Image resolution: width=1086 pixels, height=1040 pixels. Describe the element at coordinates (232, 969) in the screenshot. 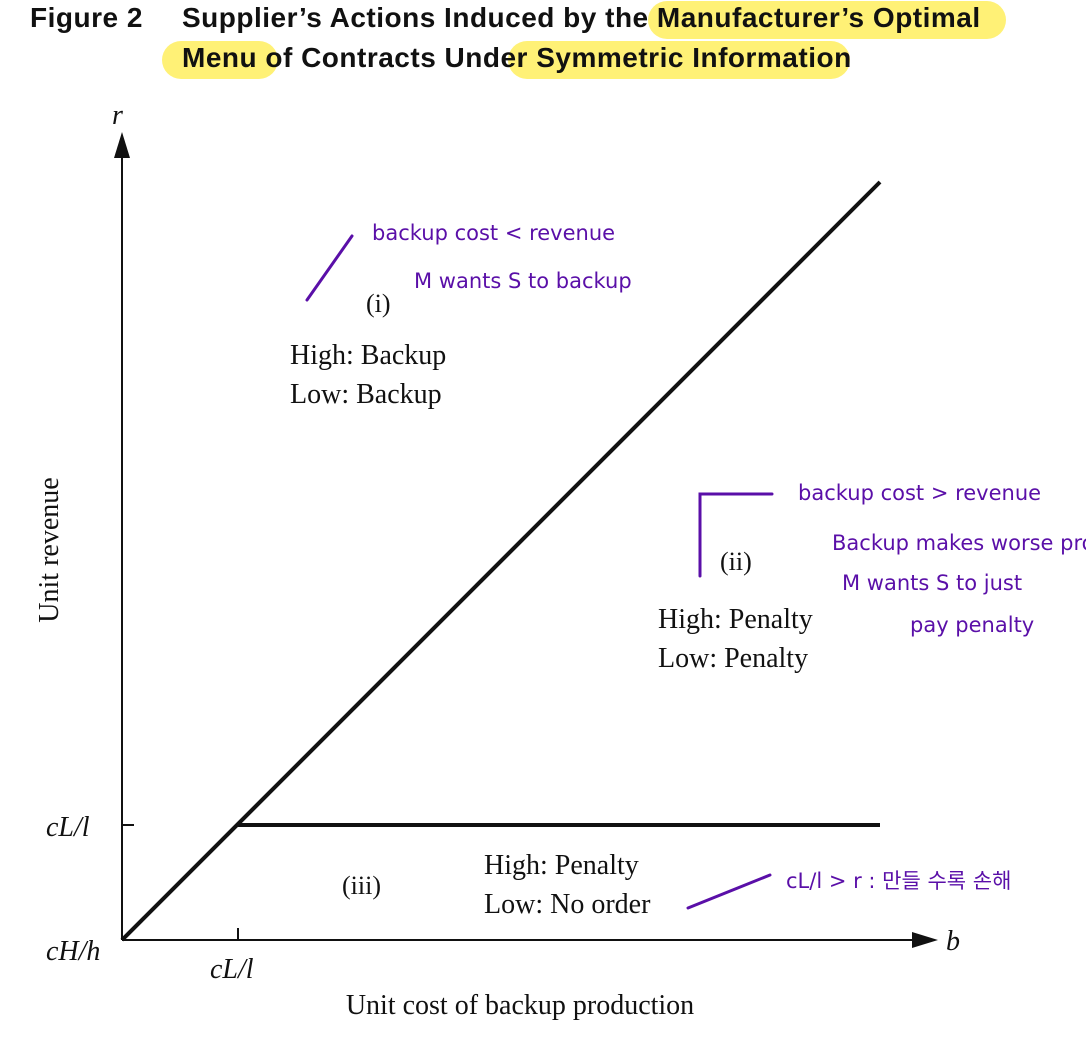

I see `x-tick-label: cL/l` at that location.